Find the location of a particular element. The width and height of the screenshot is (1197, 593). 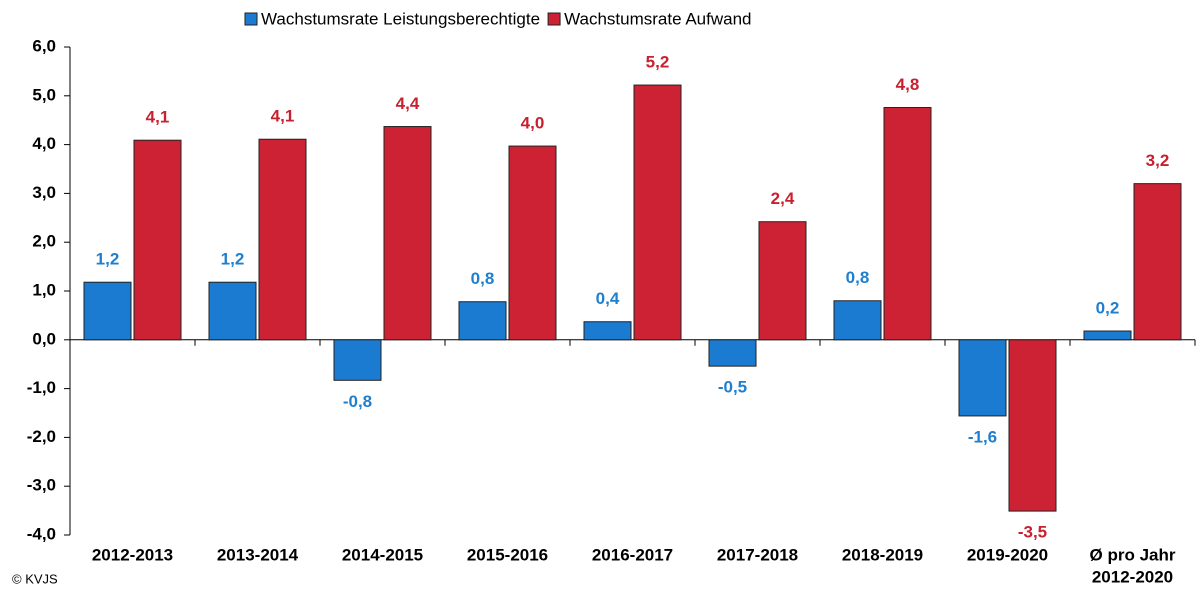

value-label: 3,2 is located at coordinates (1158, 160).